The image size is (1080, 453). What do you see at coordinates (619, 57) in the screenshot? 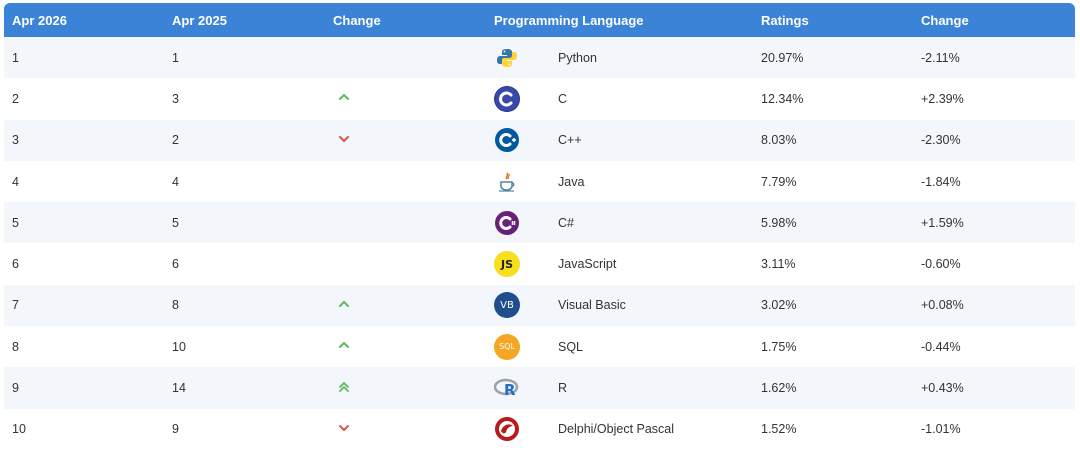
I see `language-cell: Python` at bounding box center [619, 57].